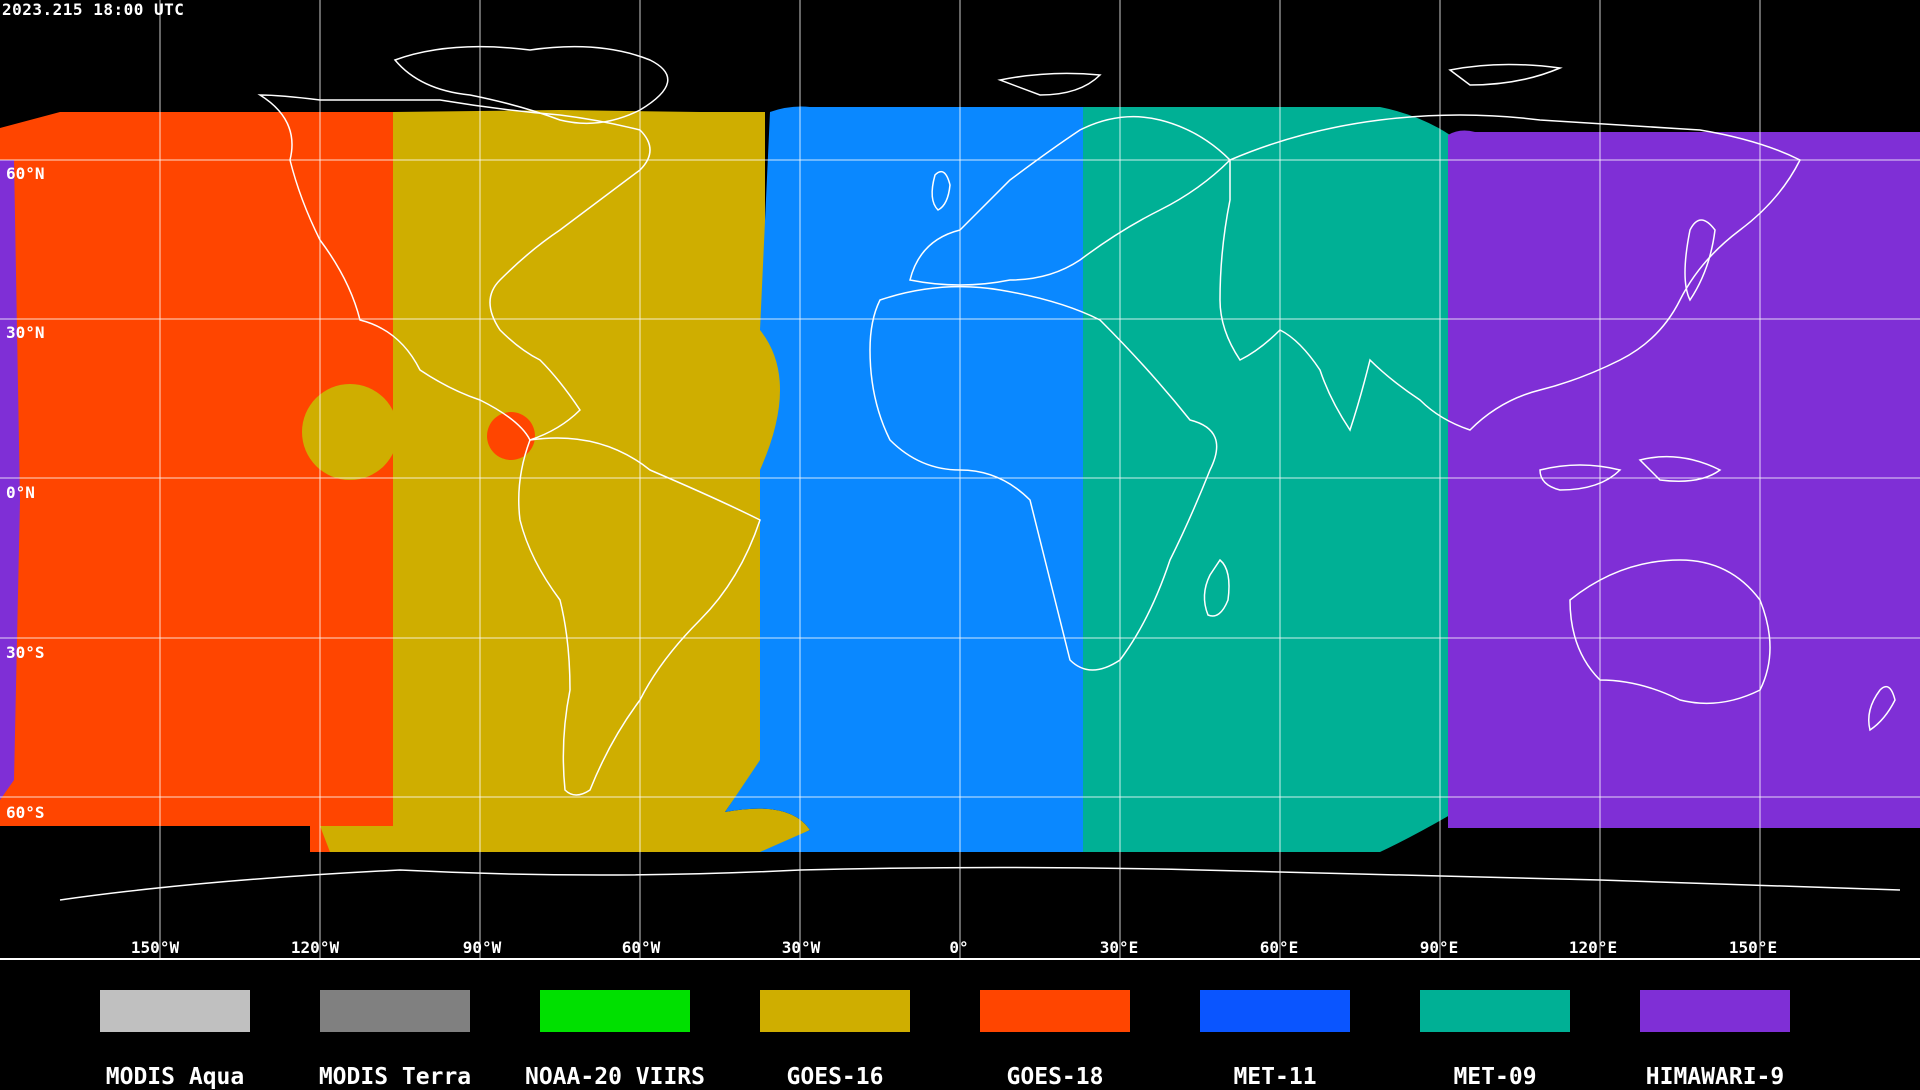  What do you see at coordinates (1593, 947) in the screenshot?
I see `lon-label-120e: 120°E` at bounding box center [1593, 947].